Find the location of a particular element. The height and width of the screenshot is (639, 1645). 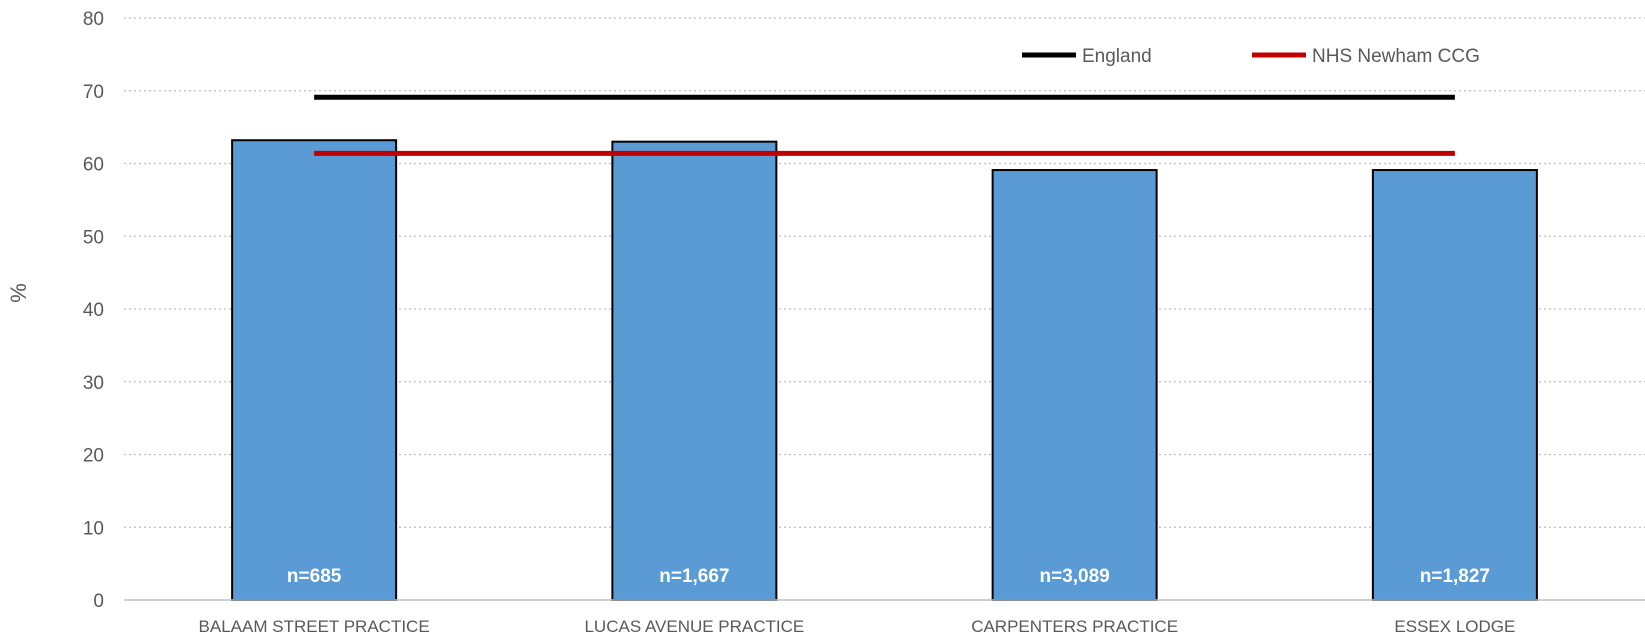

legend-label: England is located at coordinates (1117, 56).